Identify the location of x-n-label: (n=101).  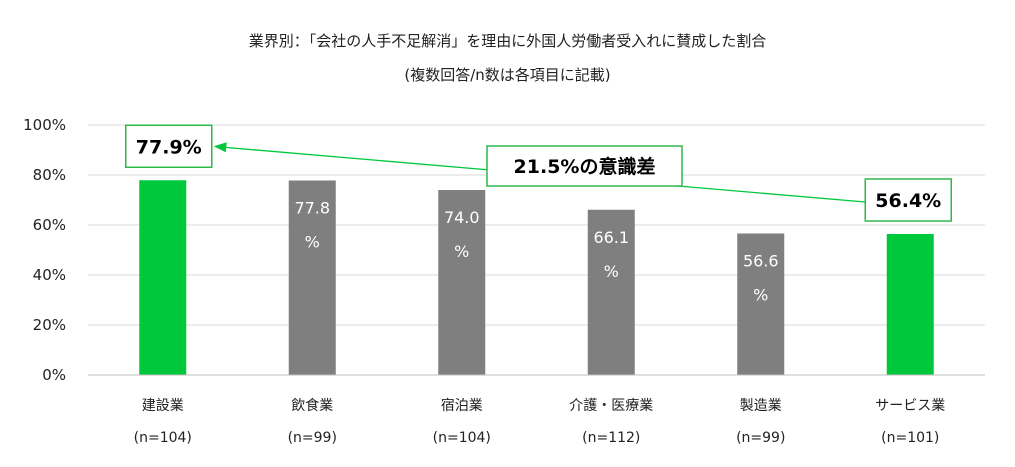
(910, 438).